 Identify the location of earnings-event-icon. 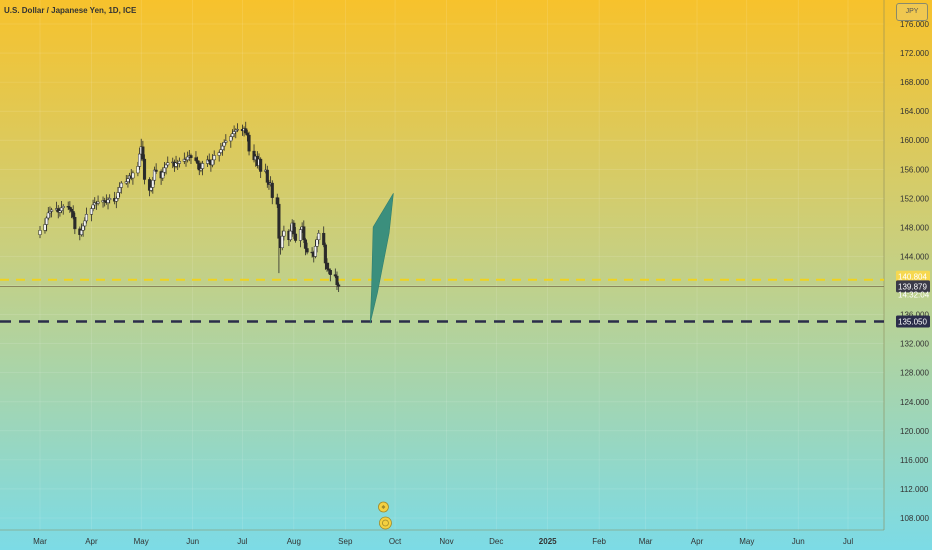
(383, 507).